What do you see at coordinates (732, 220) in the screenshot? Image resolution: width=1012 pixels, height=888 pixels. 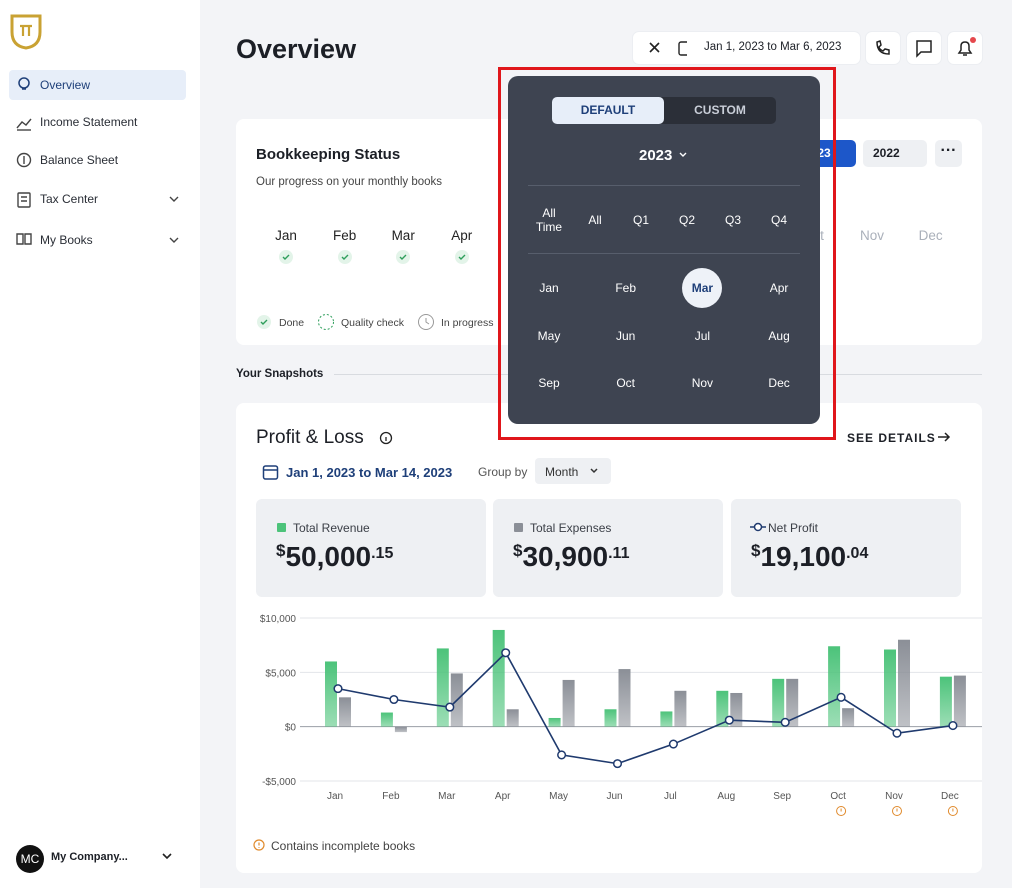 I see `period-option: Q3` at bounding box center [732, 220].